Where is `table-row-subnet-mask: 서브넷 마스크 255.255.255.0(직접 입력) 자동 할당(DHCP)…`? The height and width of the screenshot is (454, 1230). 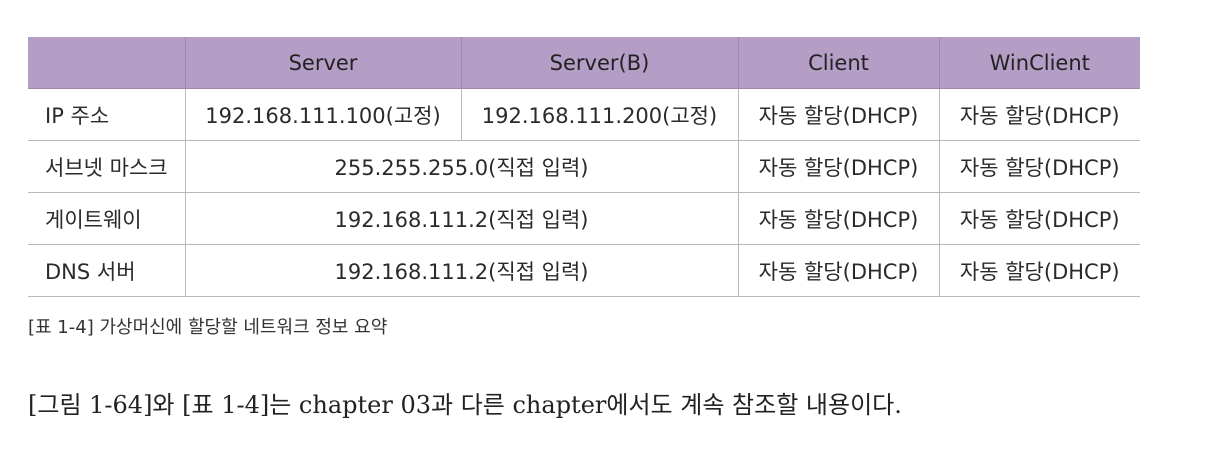
table-row-subnet-mask: 서브넷 마스크 255.255.255.0(직접 입력) 자동 할당(DHCP)… is located at coordinates (584, 166).